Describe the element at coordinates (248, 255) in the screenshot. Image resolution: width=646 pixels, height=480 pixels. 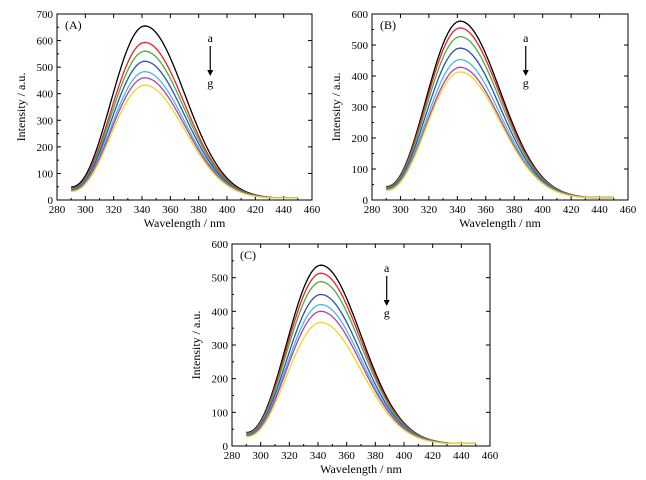
I see `panel-label: (C)` at that location.